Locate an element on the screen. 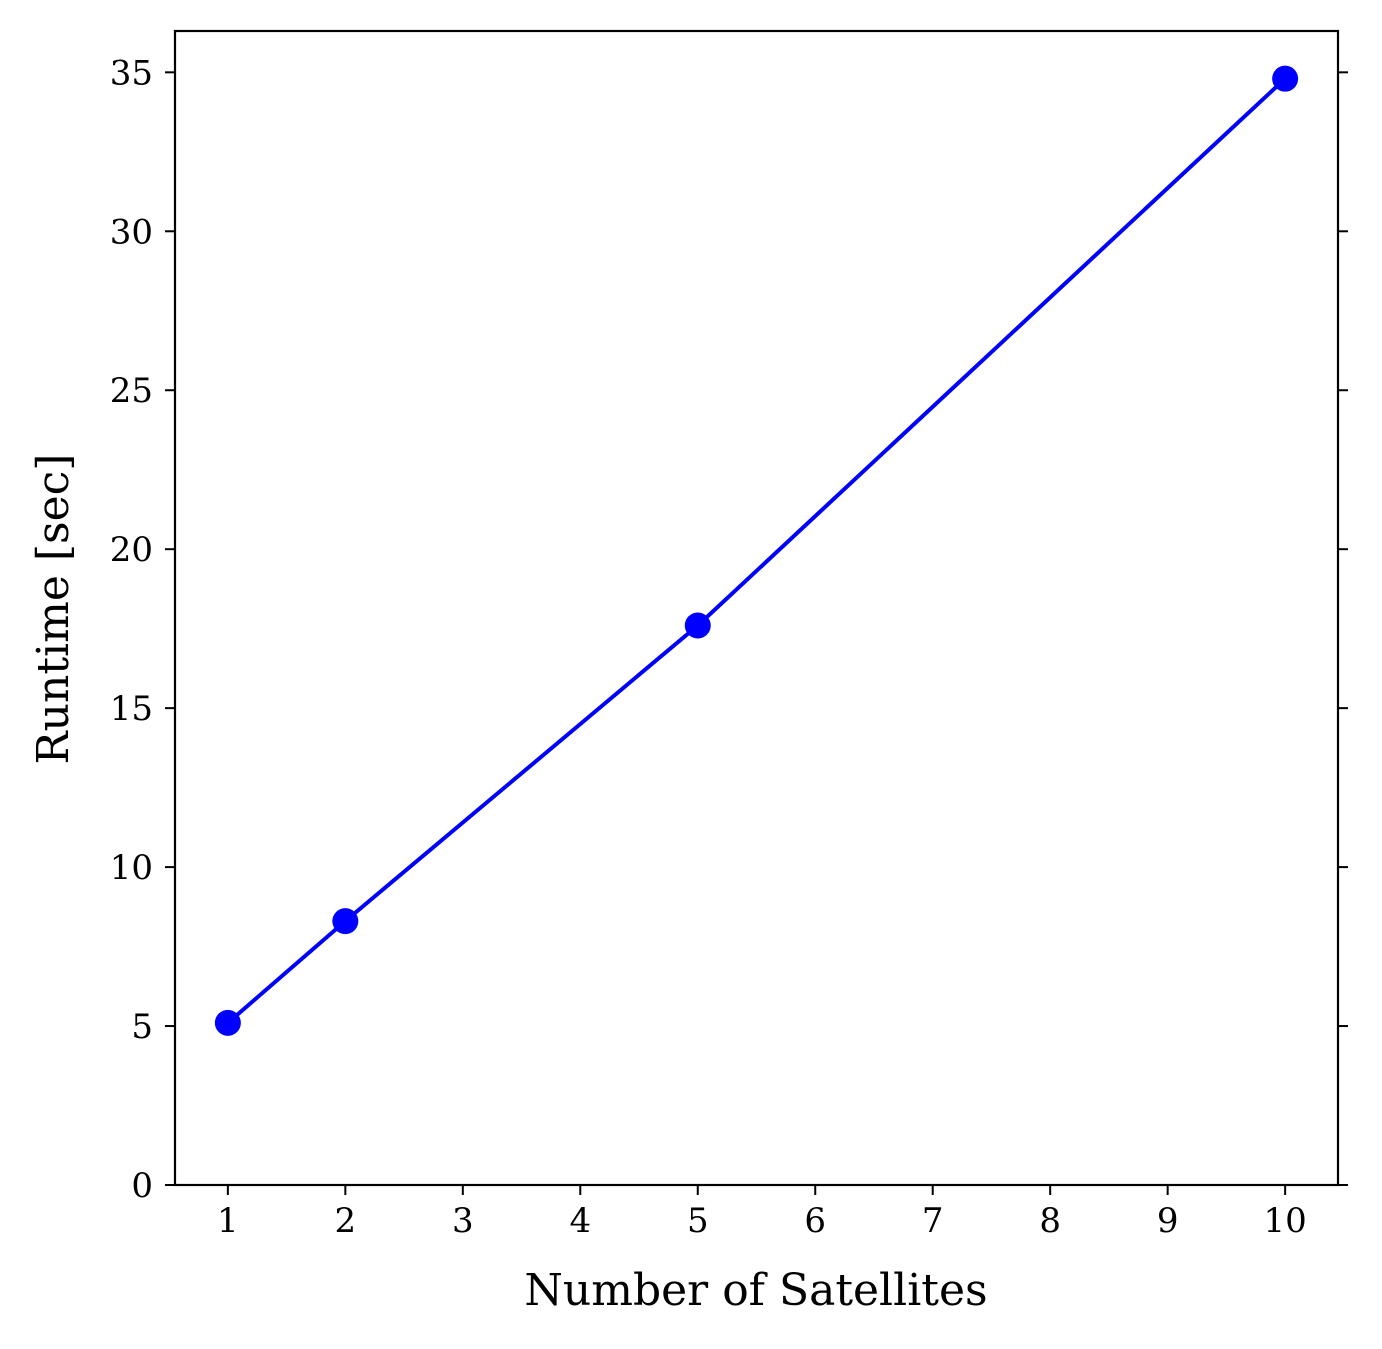 The height and width of the screenshot is (1349, 1382). y-axis-label: Runtime [sec] is located at coordinates (53, 609).